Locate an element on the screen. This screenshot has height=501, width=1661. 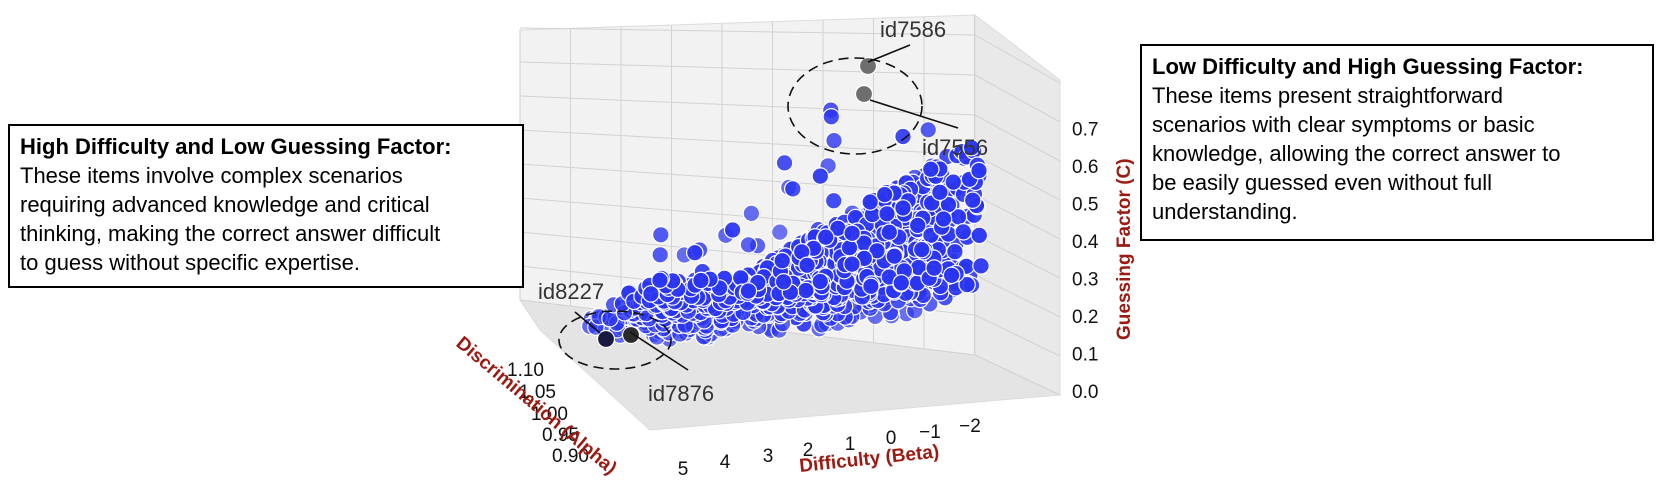
left-annotation-line: to guess without specific expertise. is located at coordinates (190, 262).